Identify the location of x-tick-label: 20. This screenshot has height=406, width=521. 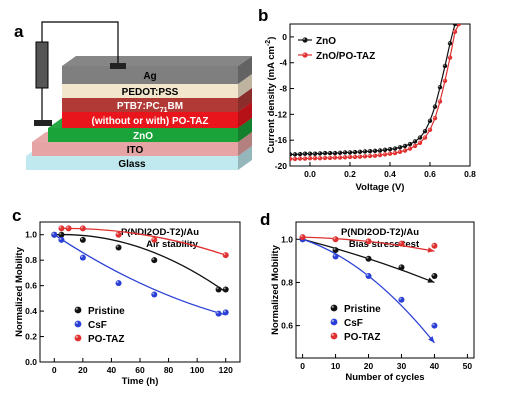
(83, 370).